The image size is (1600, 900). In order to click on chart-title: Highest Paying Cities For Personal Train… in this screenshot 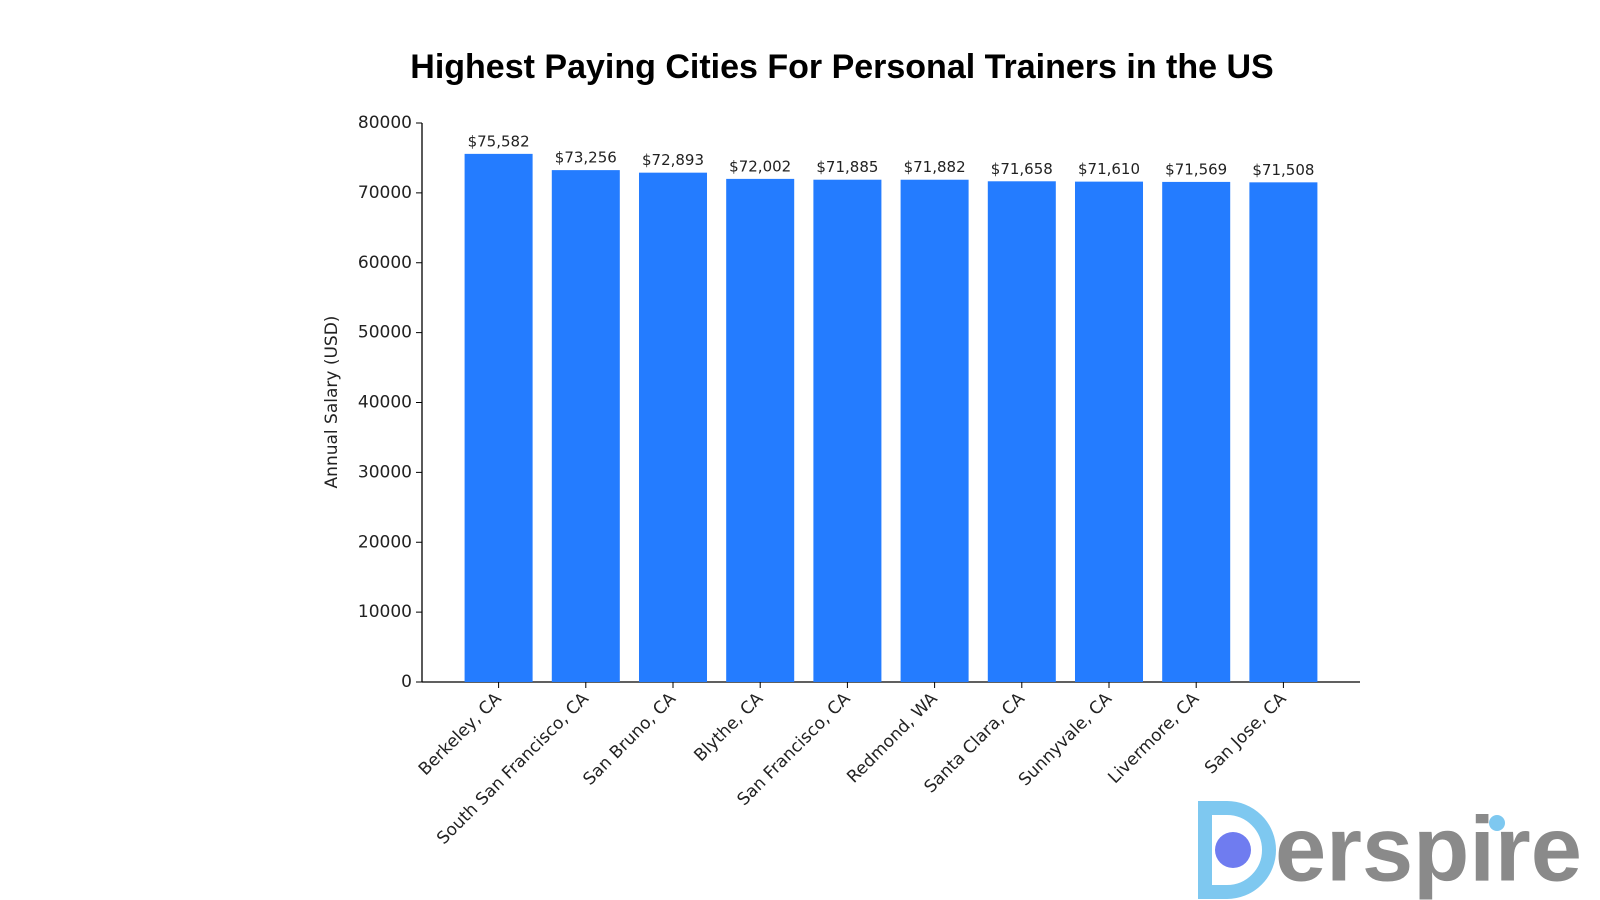, I will do `click(841, 67)`.